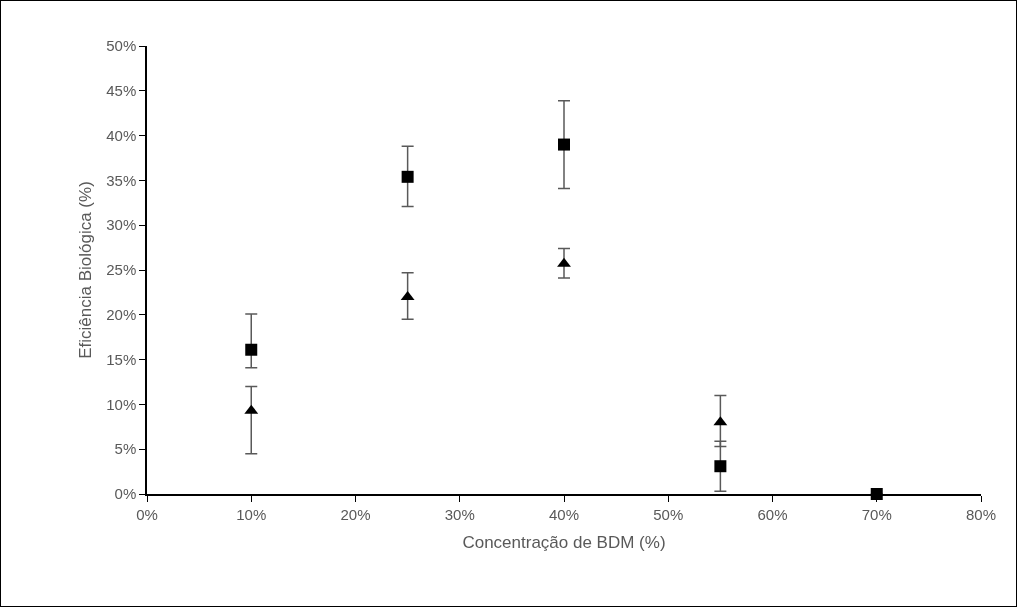 The height and width of the screenshot is (607, 1017). Describe the element at coordinates (121, 270) in the screenshot. I see `y-tick-label: 25%` at that location.